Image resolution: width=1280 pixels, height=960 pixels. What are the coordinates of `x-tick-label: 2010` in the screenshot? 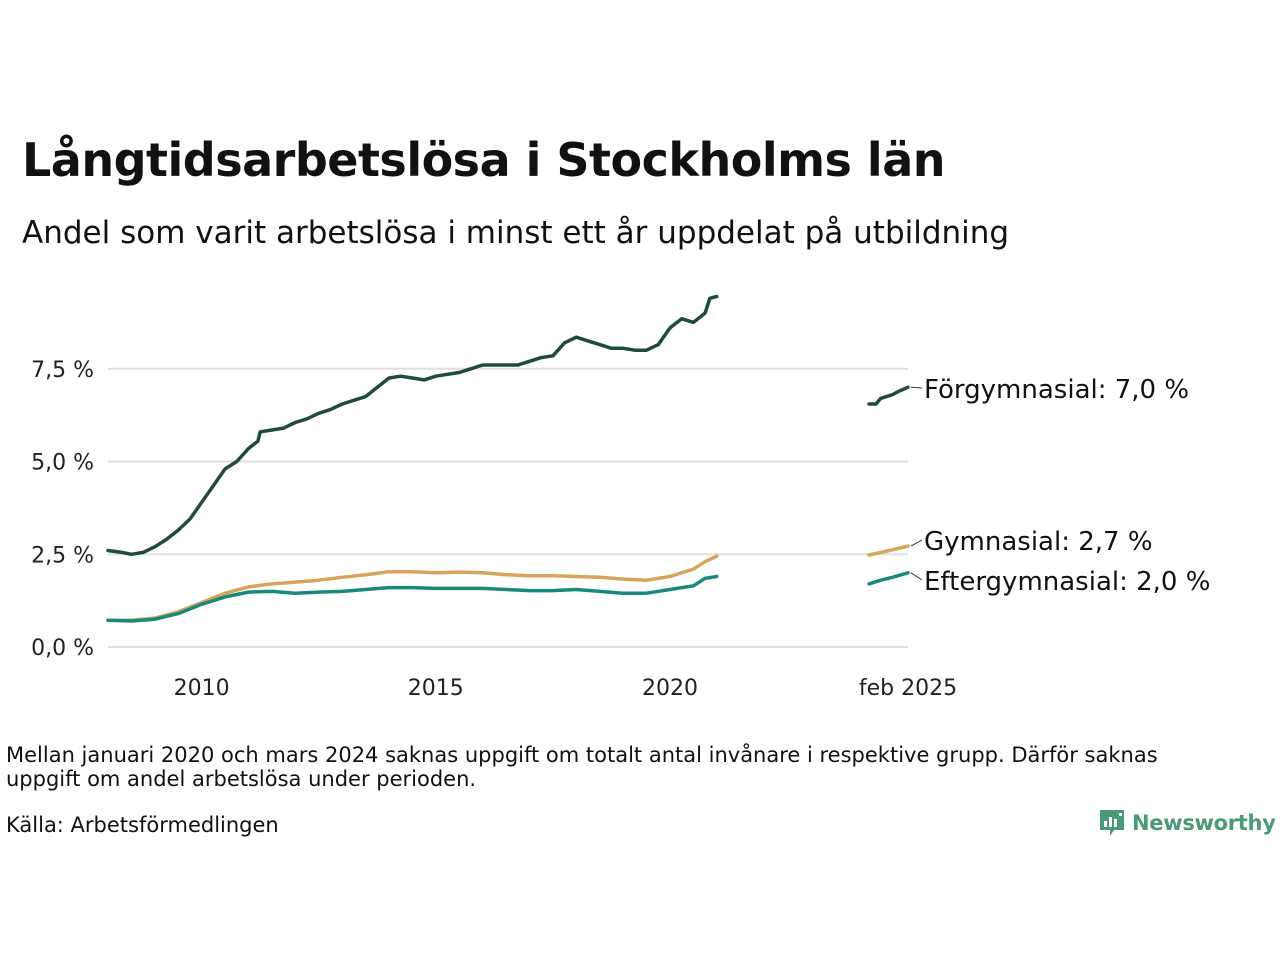 It's located at (202, 688).